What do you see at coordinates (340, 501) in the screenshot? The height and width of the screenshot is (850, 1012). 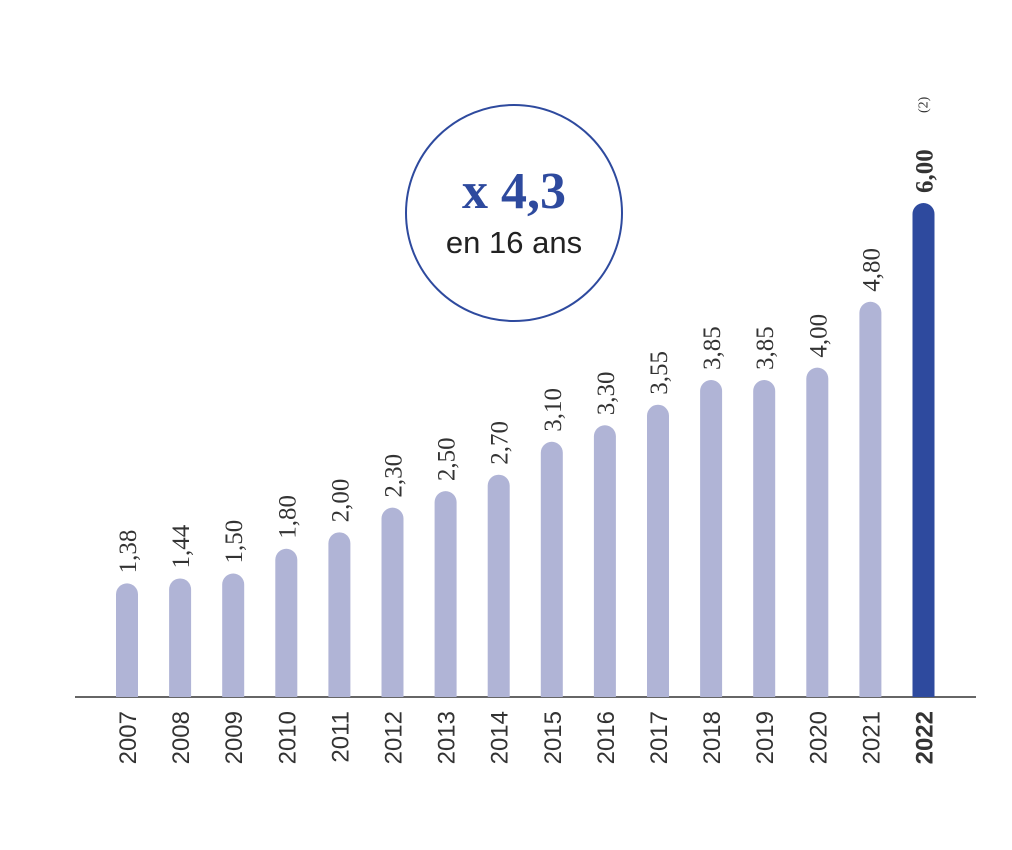 I see `value-label: 2,00` at bounding box center [340, 501].